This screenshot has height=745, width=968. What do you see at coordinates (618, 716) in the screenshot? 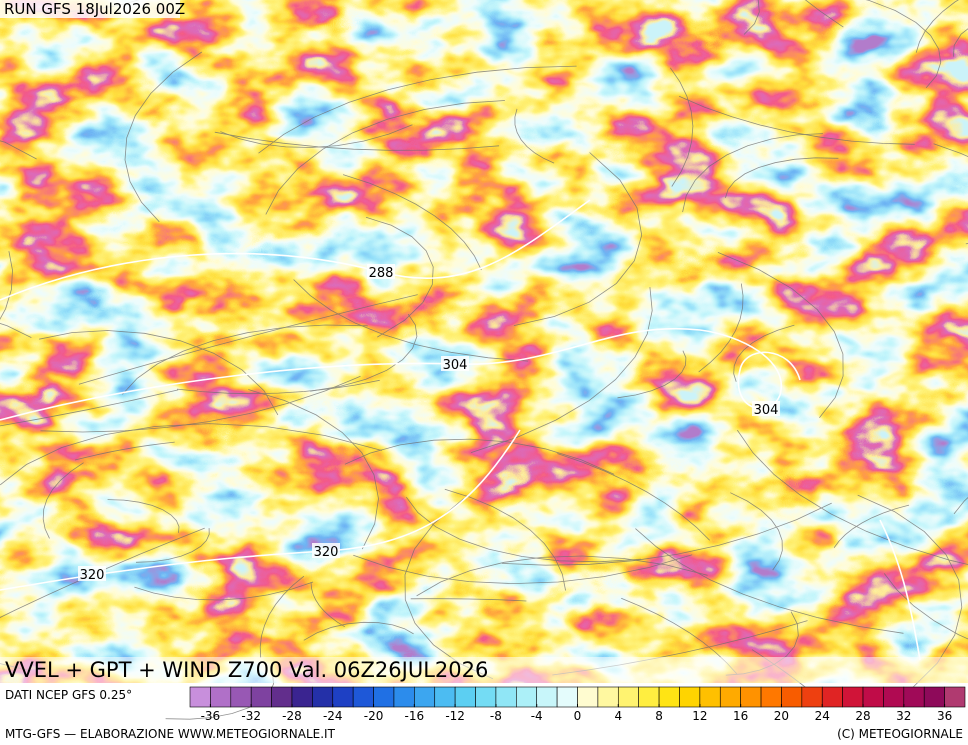
I see `colorbar-tick-label: 4` at bounding box center [618, 716].